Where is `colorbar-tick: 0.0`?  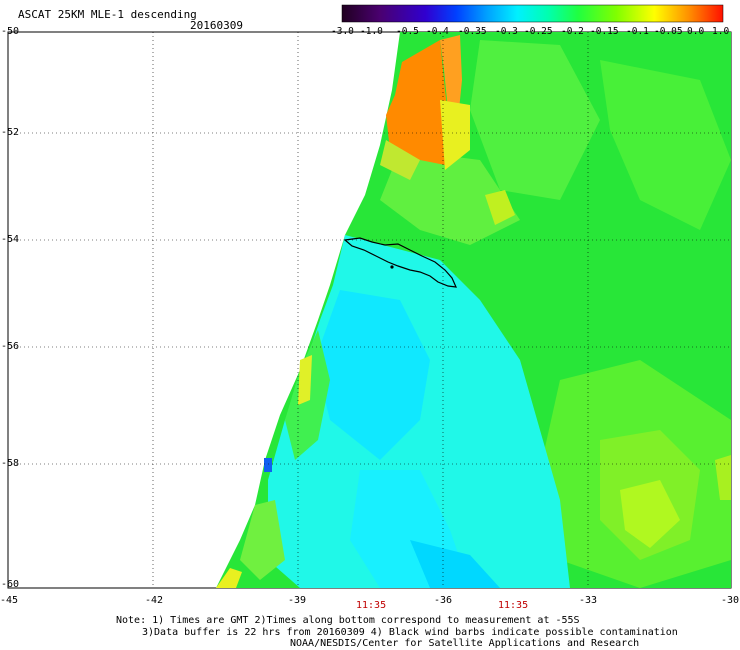
colorbar-tick: 0.0 is located at coordinates (696, 31).